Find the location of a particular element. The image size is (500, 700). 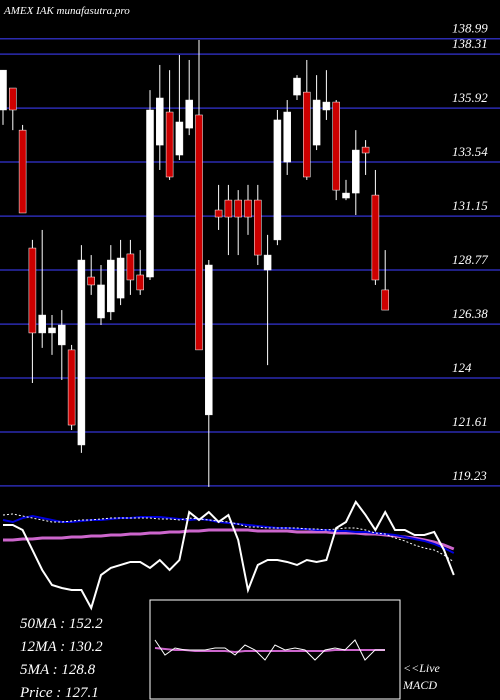

y-tick-label: 138.31 is located at coordinates (470, 43).